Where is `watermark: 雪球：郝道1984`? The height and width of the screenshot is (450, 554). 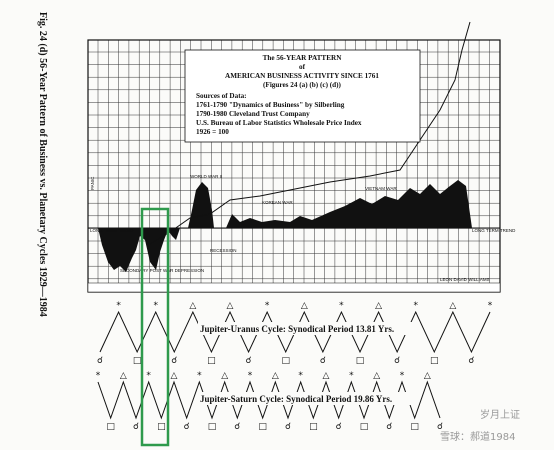 watermark: 雪球：郝道1984 is located at coordinates (477, 436).